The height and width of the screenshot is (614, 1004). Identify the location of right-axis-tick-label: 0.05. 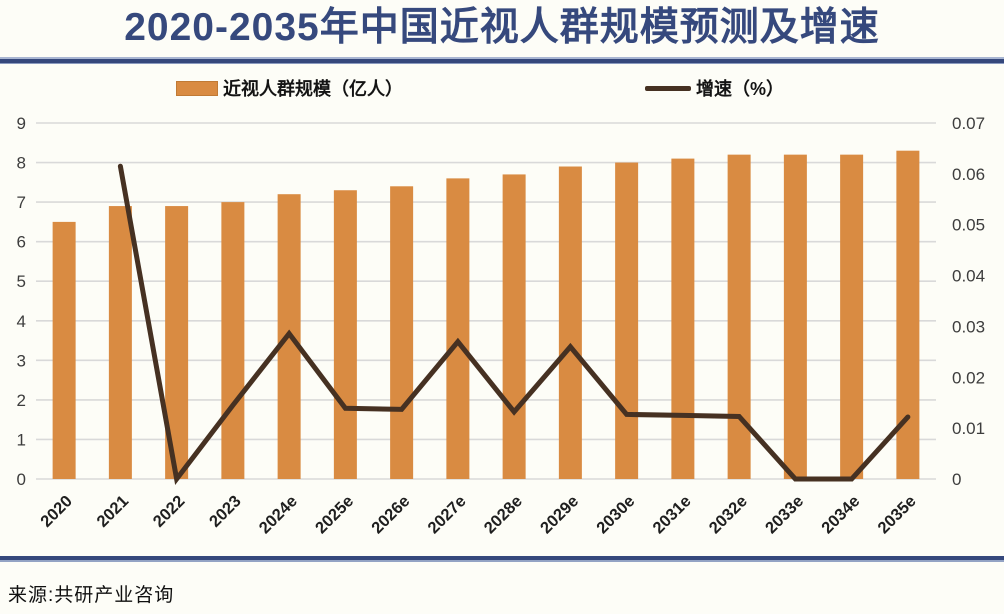
(968, 225).